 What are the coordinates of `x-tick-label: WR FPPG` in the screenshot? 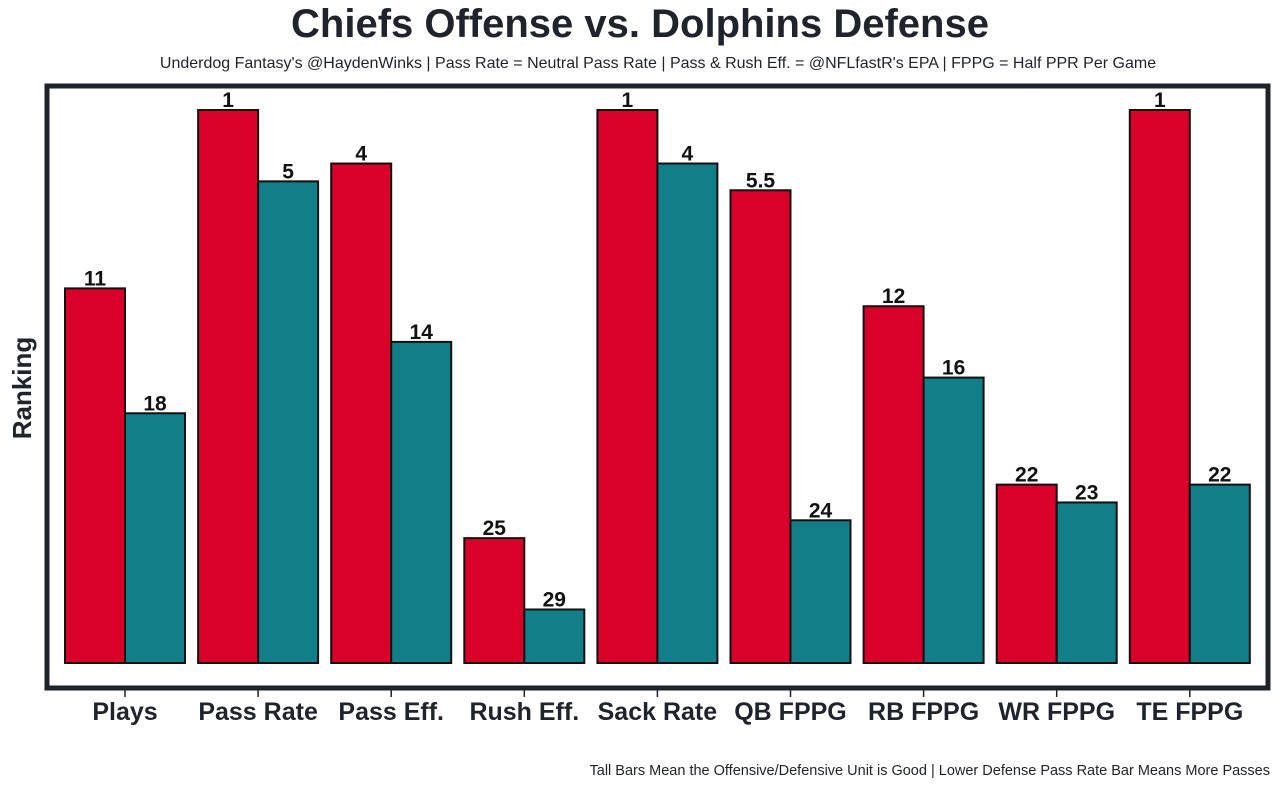 It's located at (1056, 712).